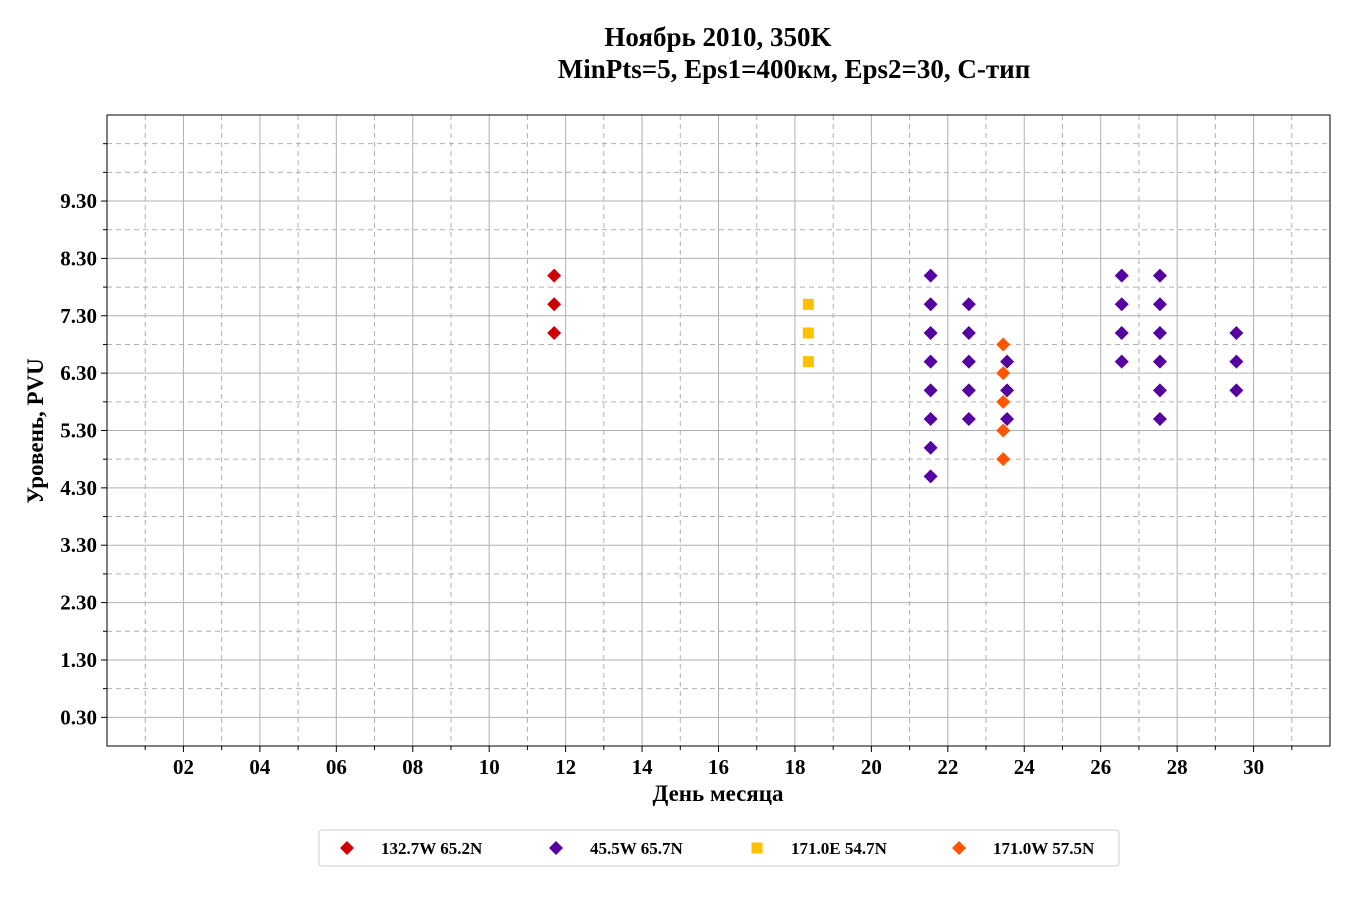 The image size is (1360, 900). What do you see at coordinates (412, 767) in the screenshot?
I see `x-tick-label: 08` at bounding box center [412, 767].